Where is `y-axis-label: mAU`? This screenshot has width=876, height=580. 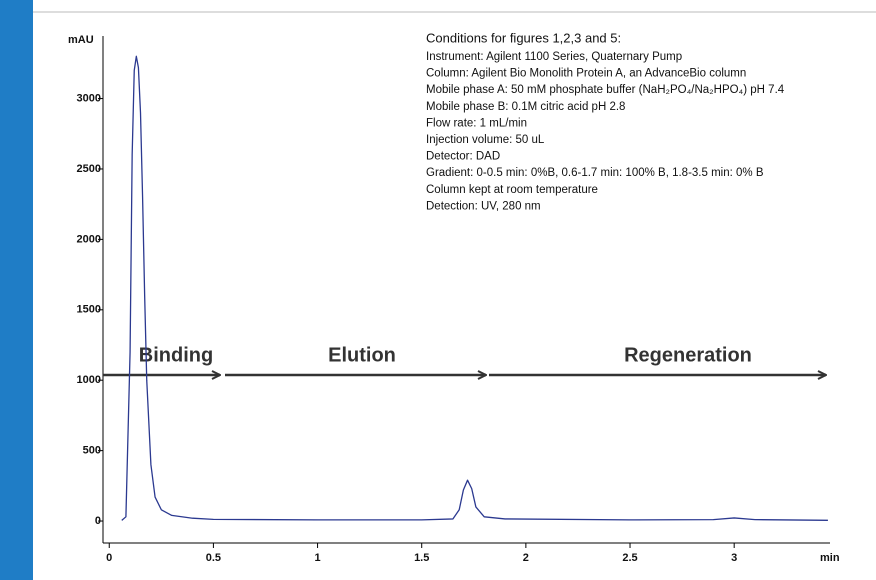
y-axis-label: mAU is located at coordinates (81, 40).